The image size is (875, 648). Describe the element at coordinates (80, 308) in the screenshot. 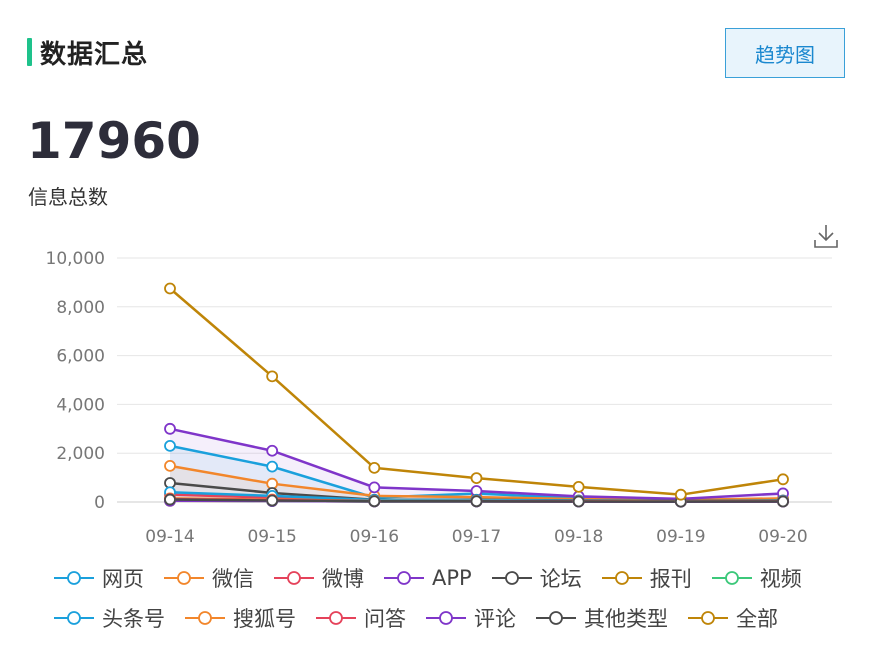

I see `y-tick-label: 8,000` at that location.